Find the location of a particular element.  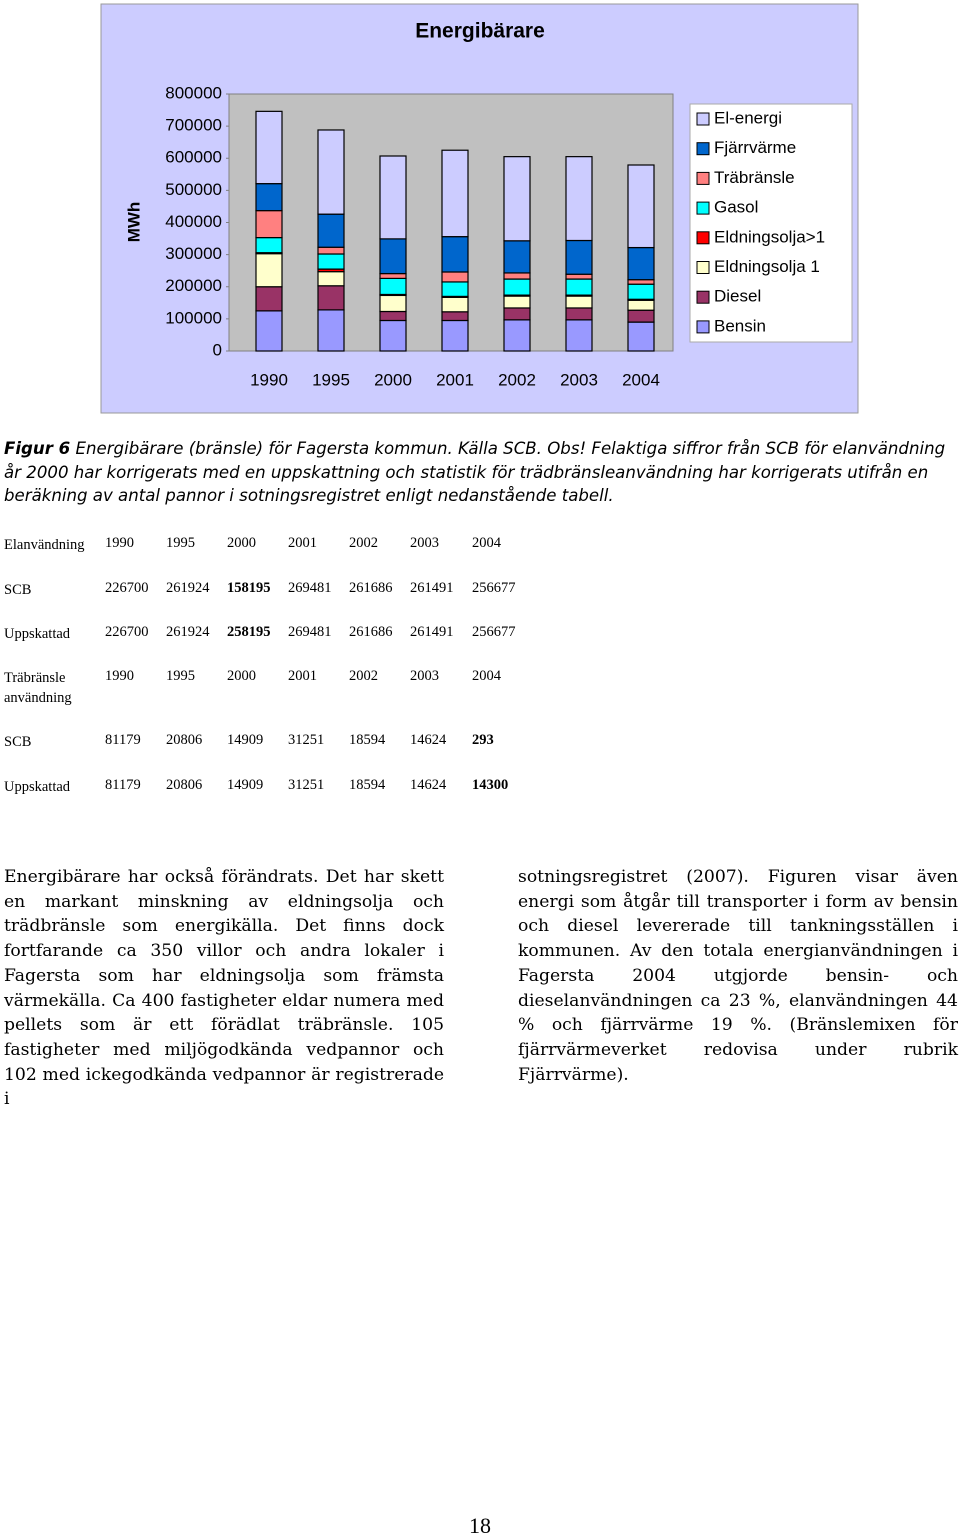

table-cell: 81179 is located at coordinates (123, 740).